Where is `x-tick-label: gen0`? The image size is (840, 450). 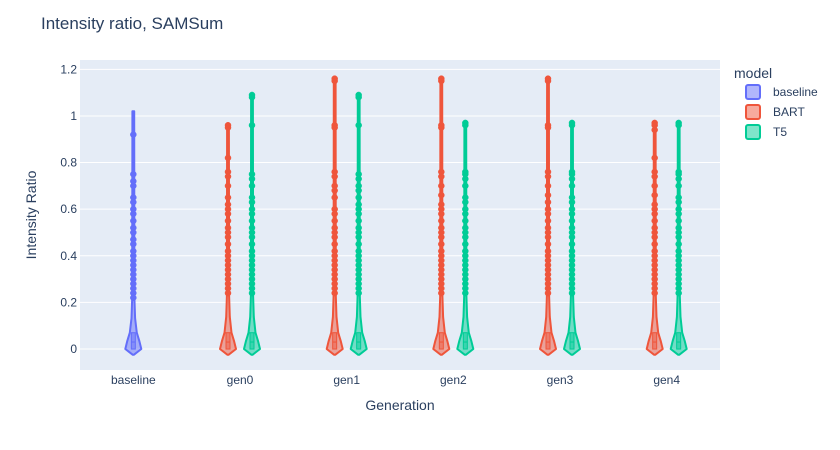 x-tick-label: gen0 is located at coordinates (240, 380).